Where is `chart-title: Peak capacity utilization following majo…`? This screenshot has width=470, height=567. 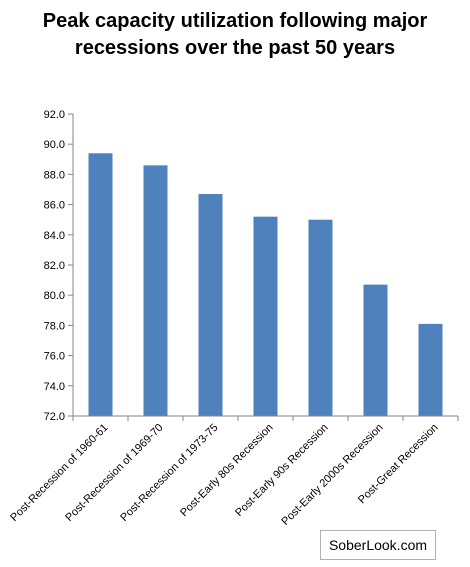
chart-title: Peak capacity utilization following majo… is located at coordinates (235, 34).